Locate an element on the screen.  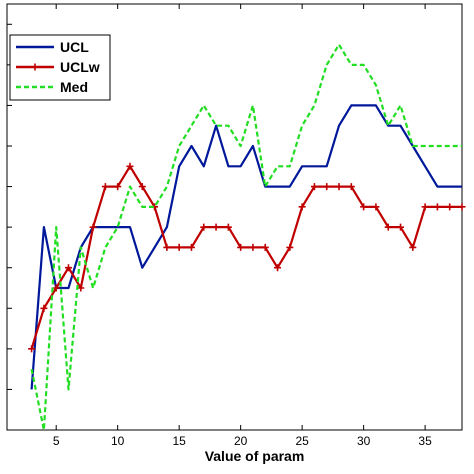
legend-label-uclw: UCLw is located at coordinates (80, 67).